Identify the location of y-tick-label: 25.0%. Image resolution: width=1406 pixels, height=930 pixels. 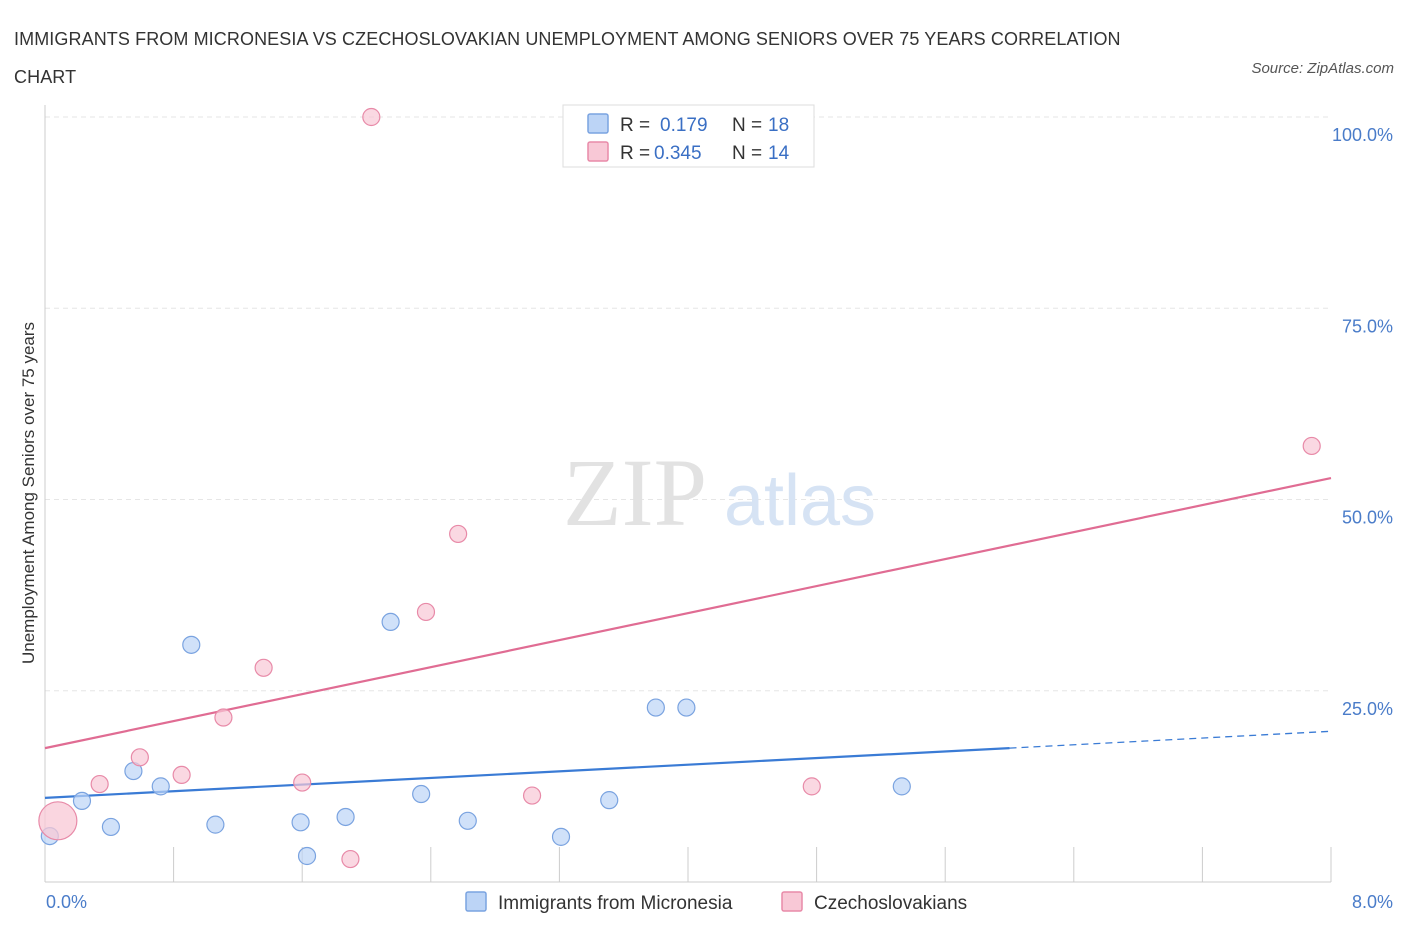
(1367, 709).